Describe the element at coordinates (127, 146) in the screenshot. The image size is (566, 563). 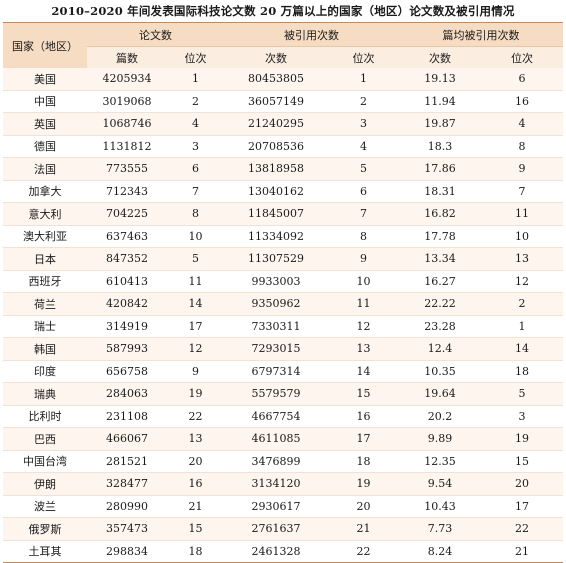
I see `papers-count-cell: 1131812` at that location.